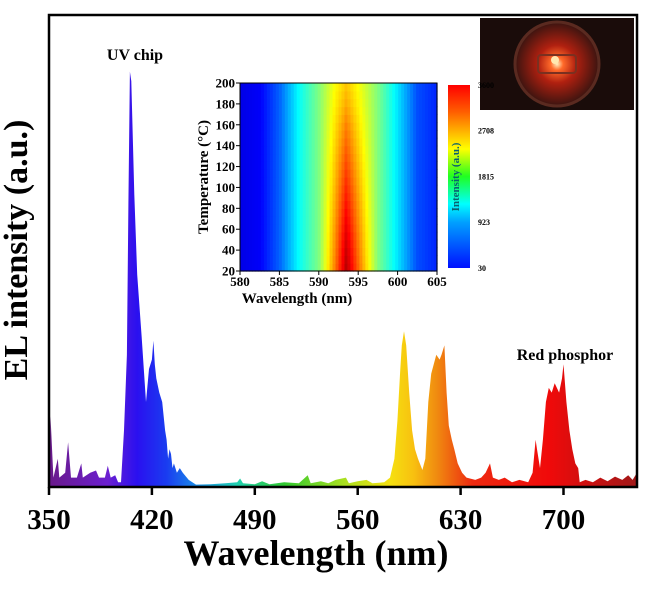  I want to click on colorbar-tick-label: 923, so click(484, 222).